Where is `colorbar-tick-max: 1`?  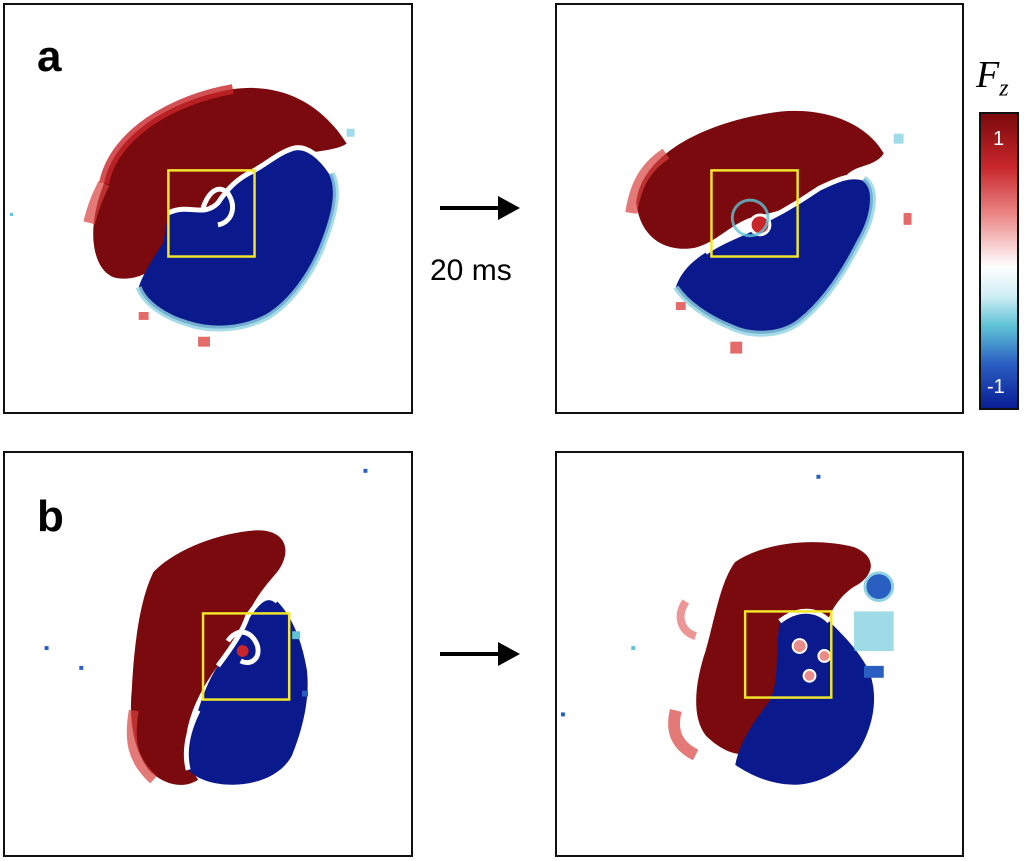
colorbar-tick-max: 1 is located at coordinates (999, 139).